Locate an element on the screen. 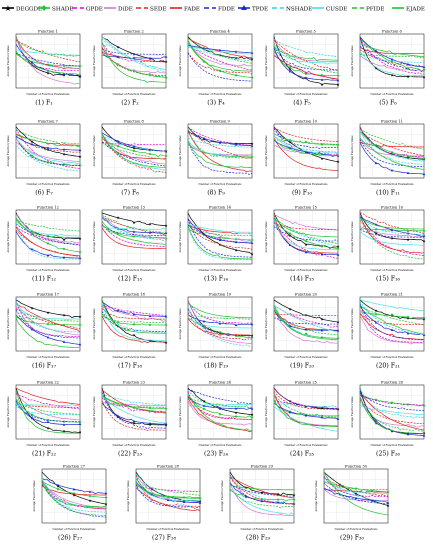 The image size is (433, 550). chart-caption: (15) F₁₆ is located at coordinates (388, 279).